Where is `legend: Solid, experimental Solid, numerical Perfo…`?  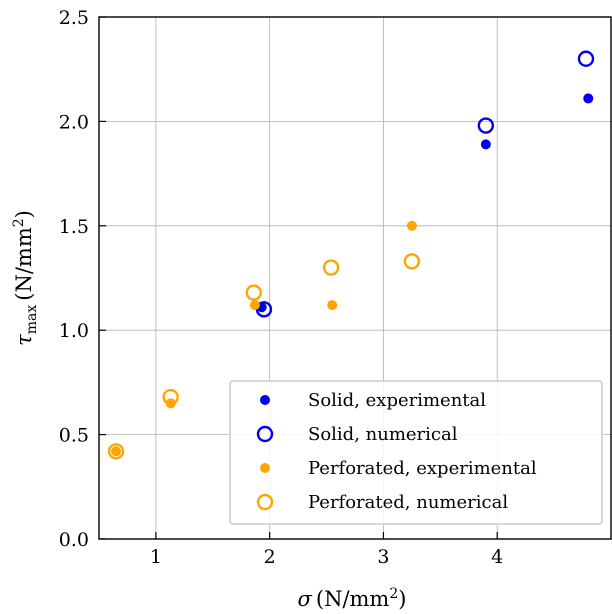 legend: Solid, experimental Solid, numerical Perfo… is located at coordinates (416, 452).